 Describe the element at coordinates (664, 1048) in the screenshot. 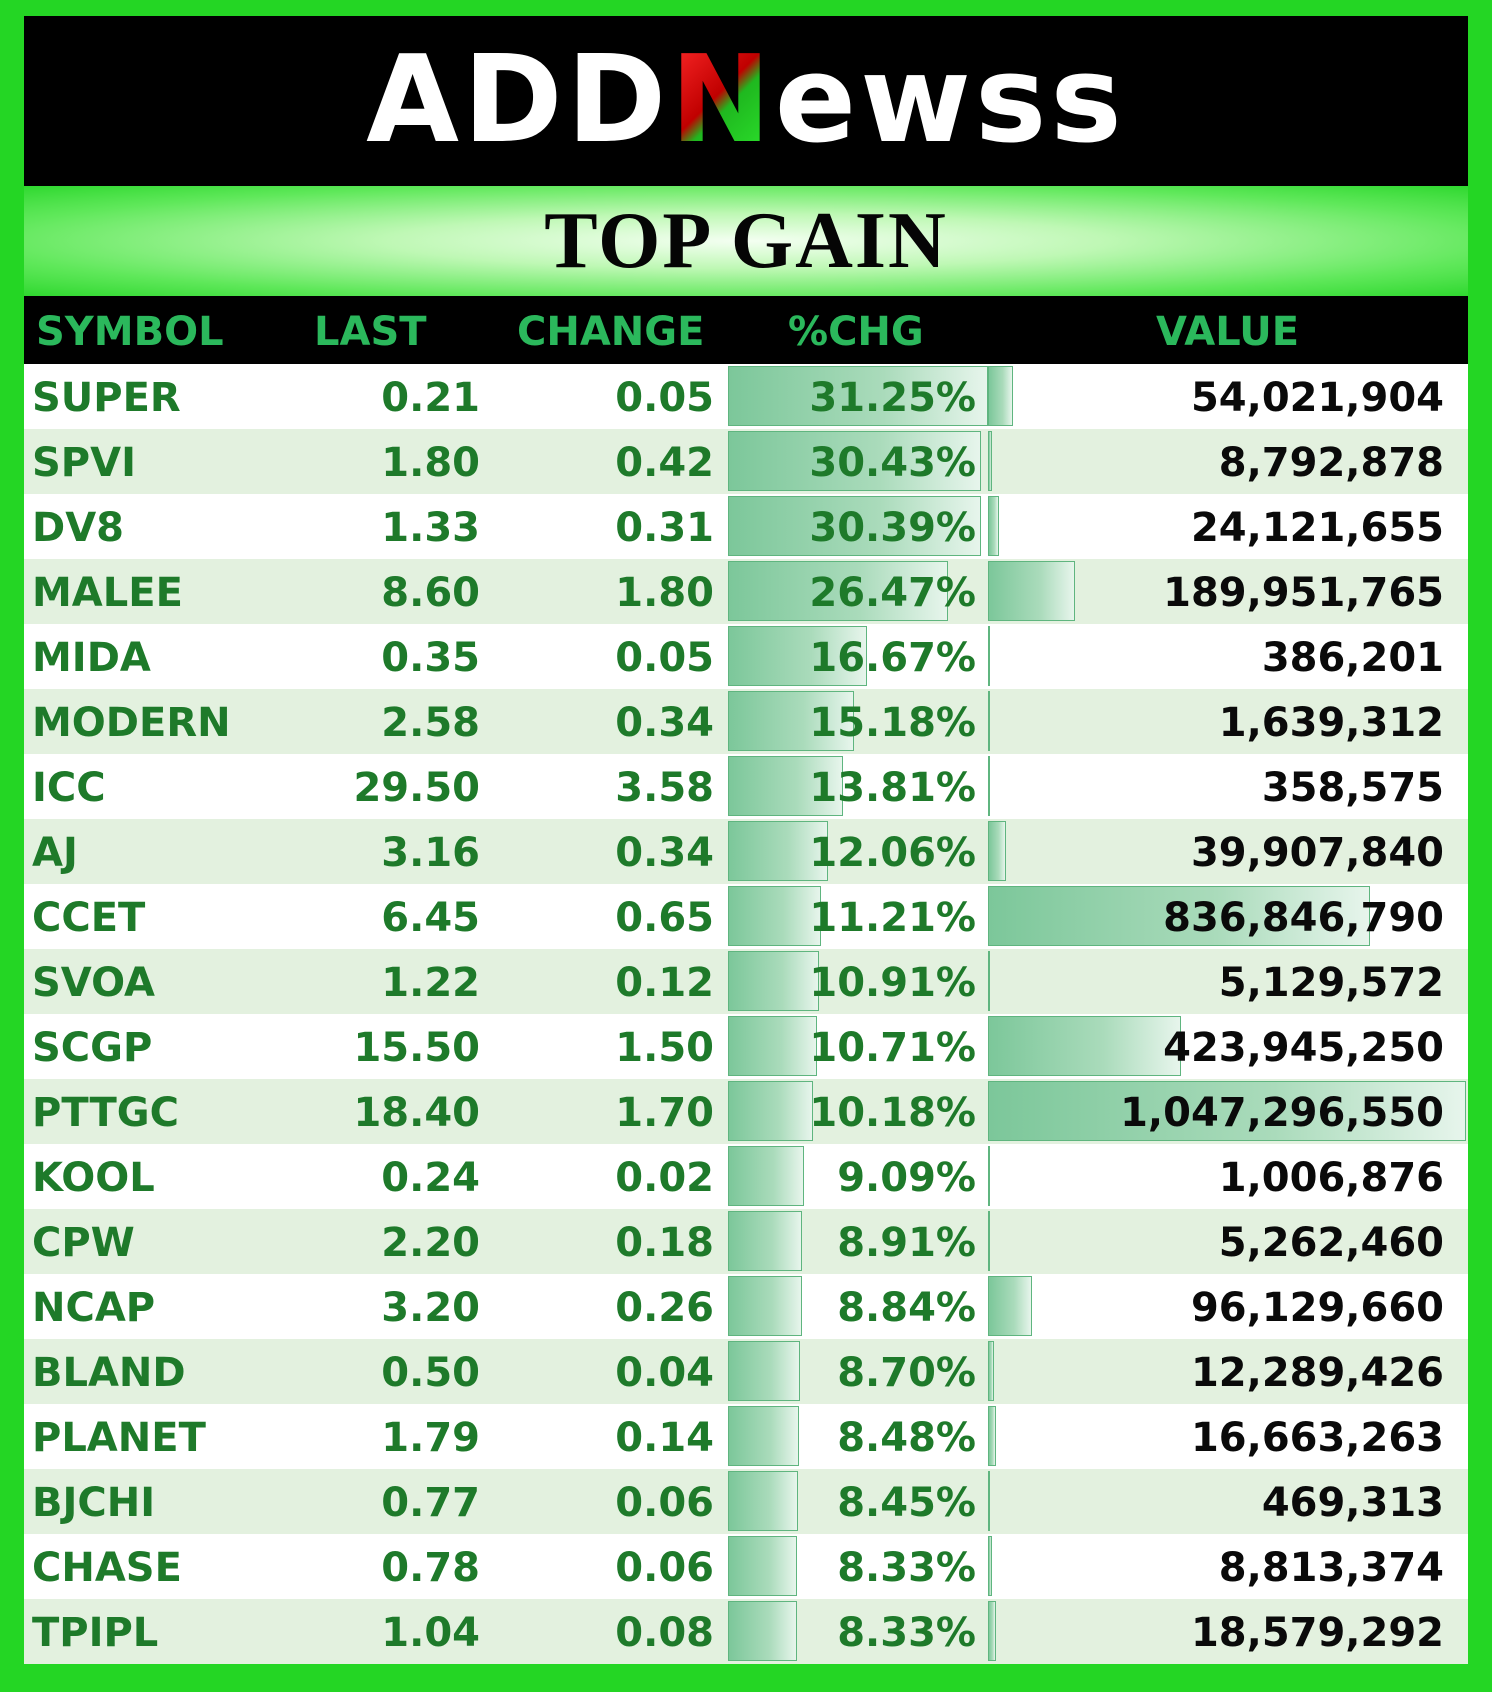

I see `change-cell: 1.50` at that location.